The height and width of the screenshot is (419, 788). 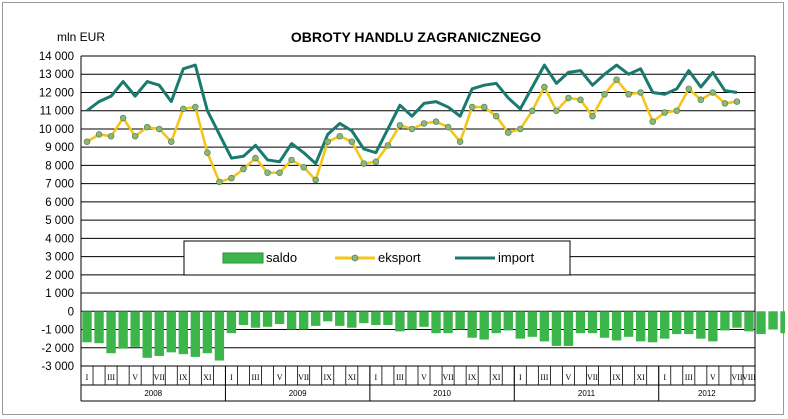 I want to click on y-tick-label: 10 000, so click(x=56, y=130).